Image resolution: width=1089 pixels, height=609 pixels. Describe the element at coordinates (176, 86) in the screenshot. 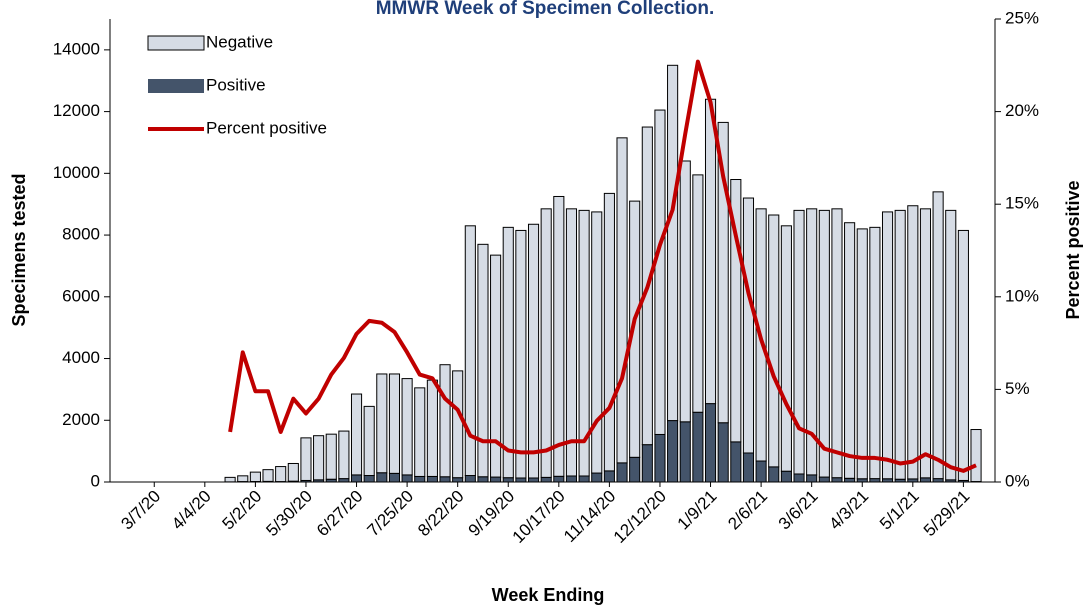

I see `legend-swatch` at that location.